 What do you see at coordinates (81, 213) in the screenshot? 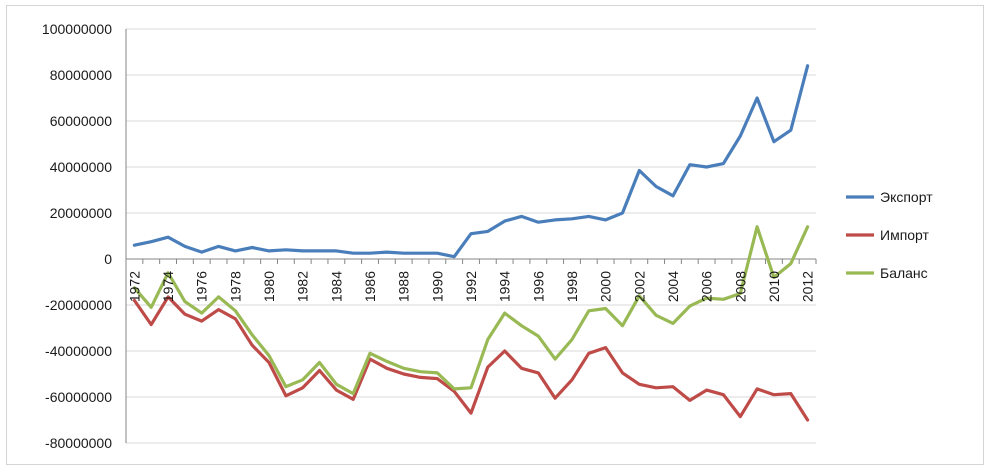
I see `y-tick-label: 20000000` at bounding box center [81, 213].